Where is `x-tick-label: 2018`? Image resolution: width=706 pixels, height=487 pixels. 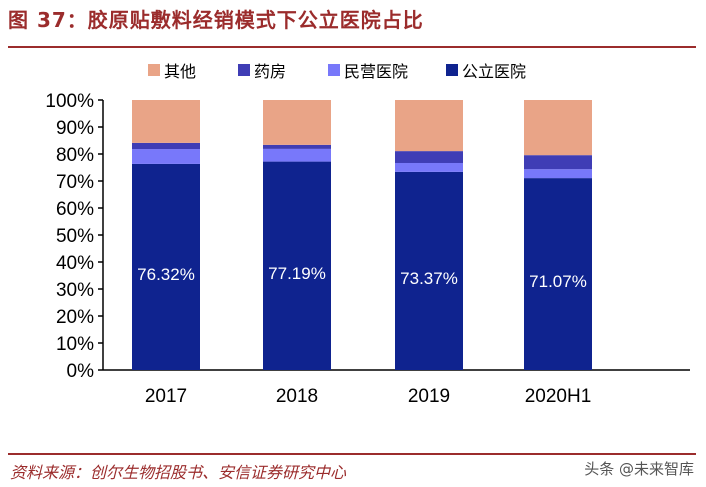
x-tick-label: 2018 is located at coordinates (297, 396).